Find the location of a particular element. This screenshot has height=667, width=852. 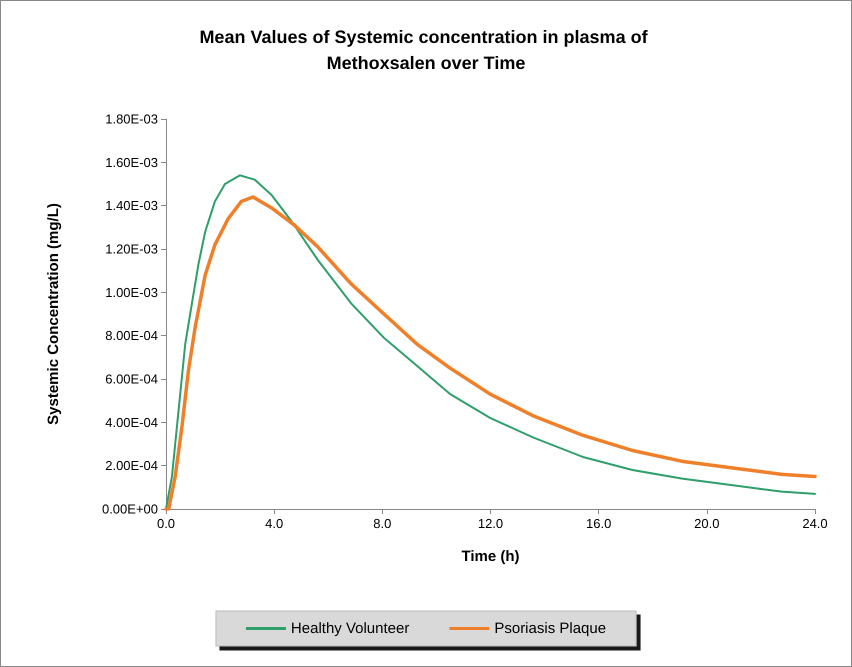

y-tick-label: 1.40E-03 is located at coordinates (131, 206).